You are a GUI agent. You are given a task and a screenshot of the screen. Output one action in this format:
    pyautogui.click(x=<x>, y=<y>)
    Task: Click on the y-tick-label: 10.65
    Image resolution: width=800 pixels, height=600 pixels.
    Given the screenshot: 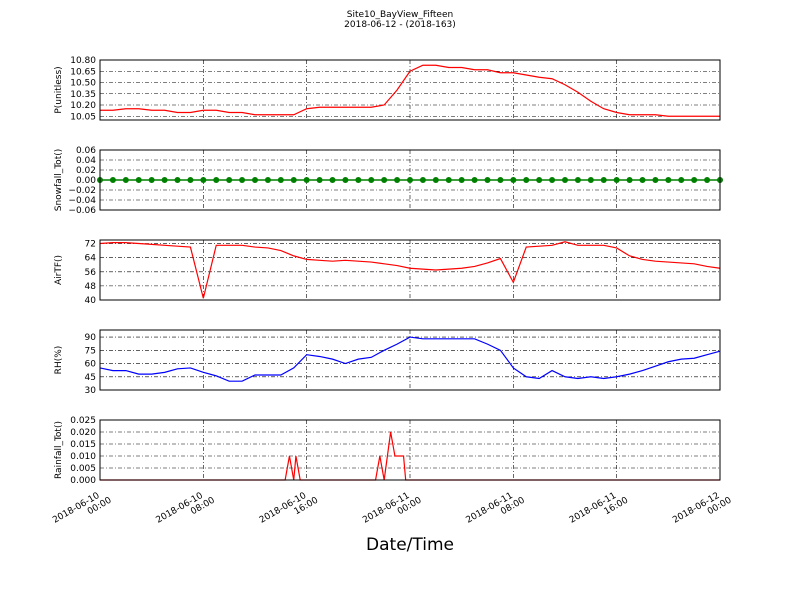 What is the action you would take?
    pyautogui.click(x=83, y=72)
    